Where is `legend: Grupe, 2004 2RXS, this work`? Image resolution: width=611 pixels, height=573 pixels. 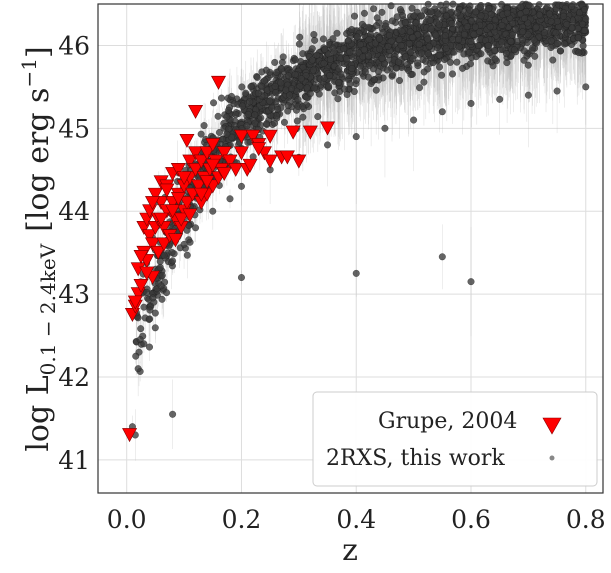
legend: Grupe, 2004 2RXS, this work is located at coordinates (455, 439).